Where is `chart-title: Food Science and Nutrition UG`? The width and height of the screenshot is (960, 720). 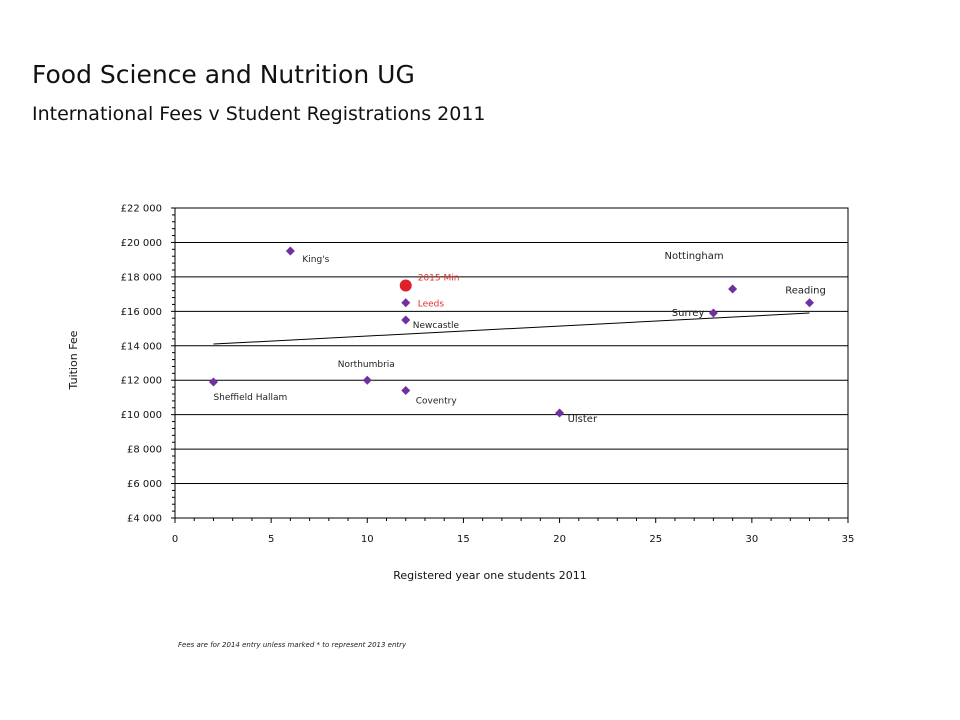 chart-title: Food Science and Nutrition UG is located at coordinates (223, 74).